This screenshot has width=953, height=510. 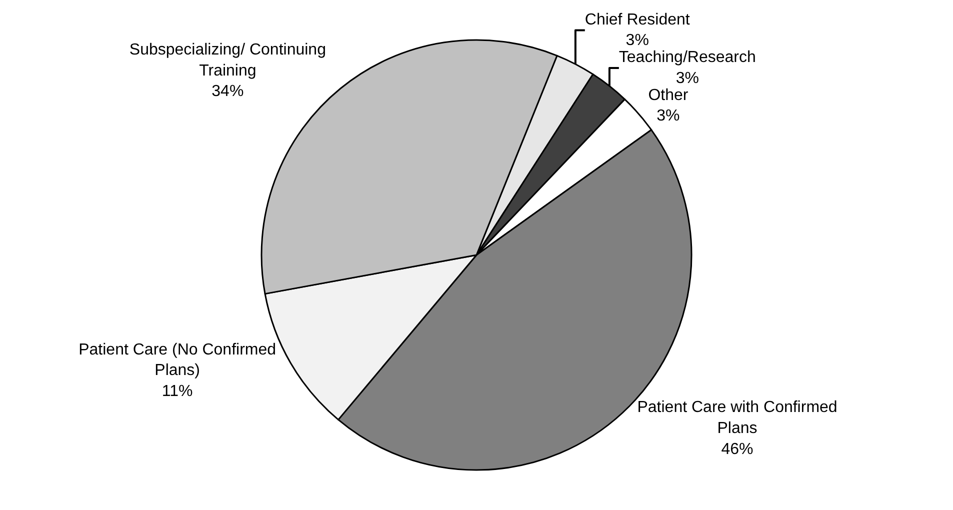 What do you see at coordinates (737, 449) in the screenshot?
I see `data-label: 46%` at bounding box center [737, 449].